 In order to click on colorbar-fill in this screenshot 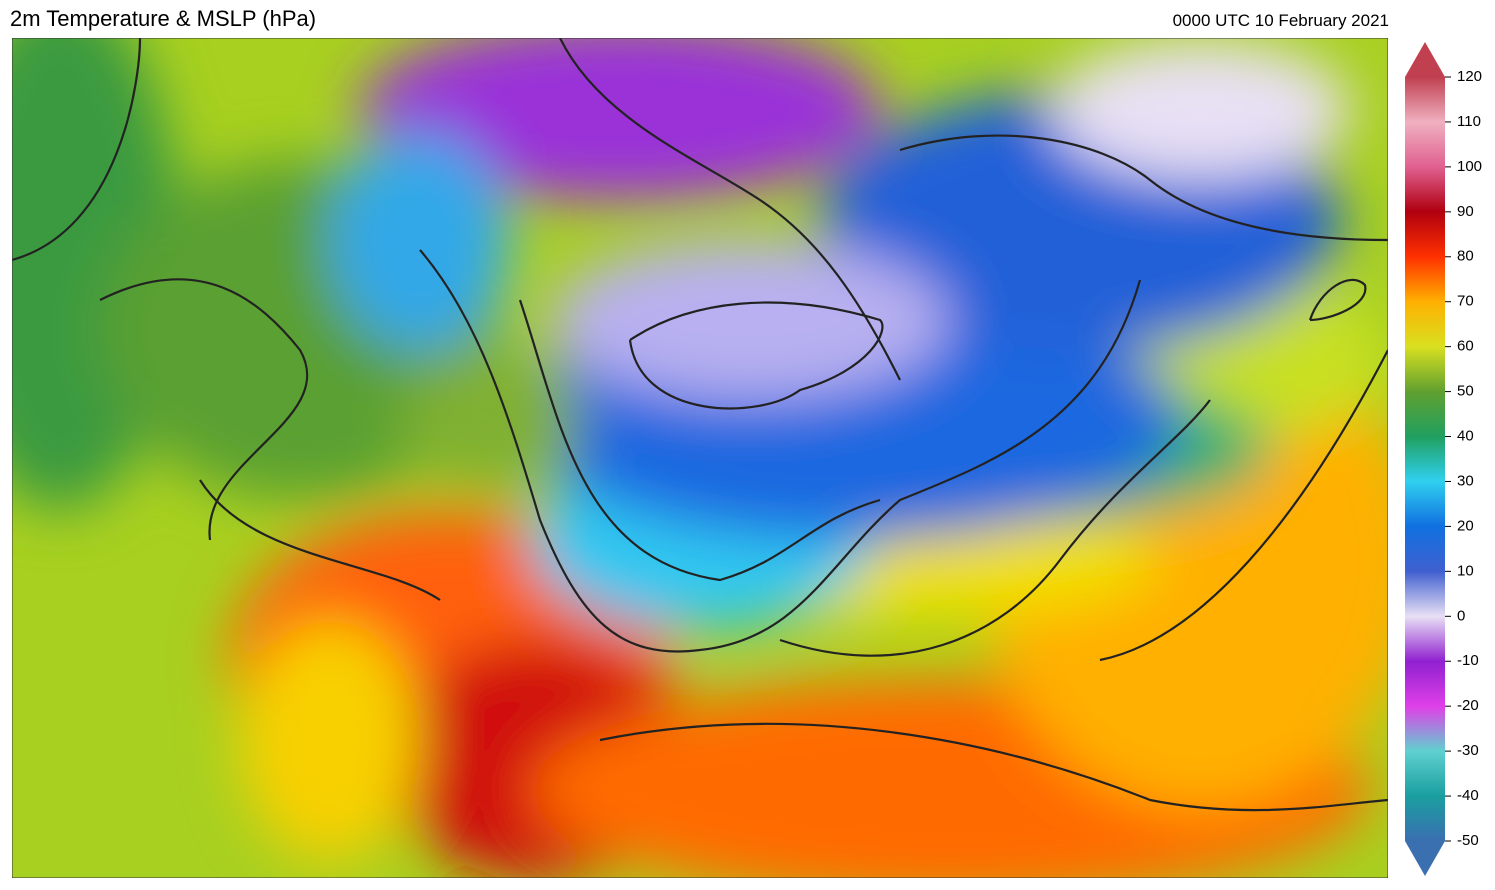, I will do `click(1425, 459)`.